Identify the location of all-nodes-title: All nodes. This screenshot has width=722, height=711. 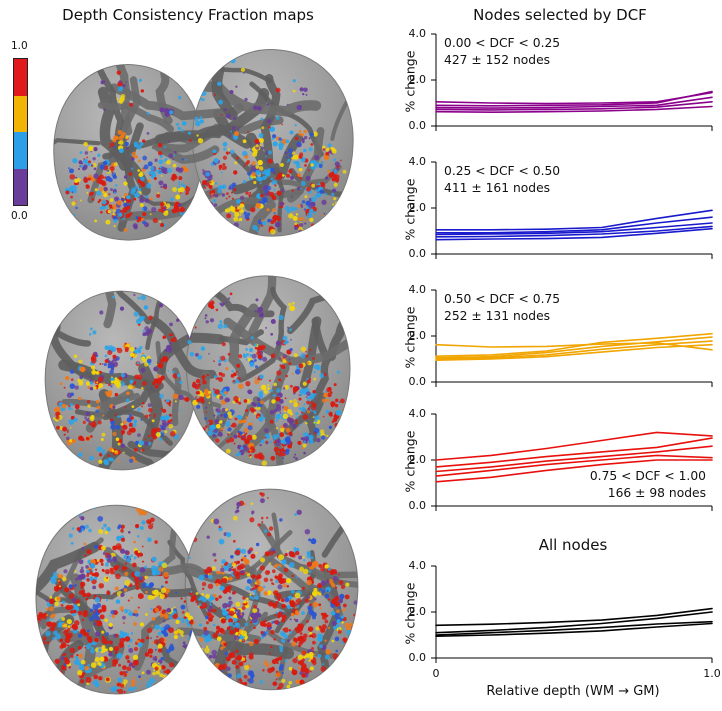
(573, 545).